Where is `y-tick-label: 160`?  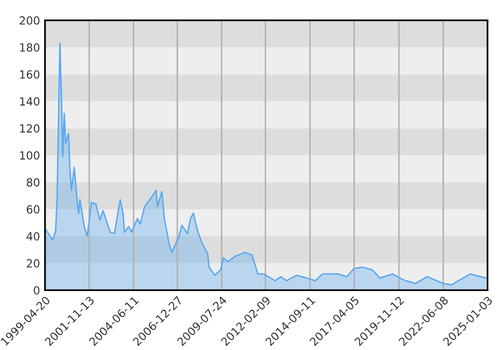 y-tick-label: 160 is located at coordinates (30, 74).